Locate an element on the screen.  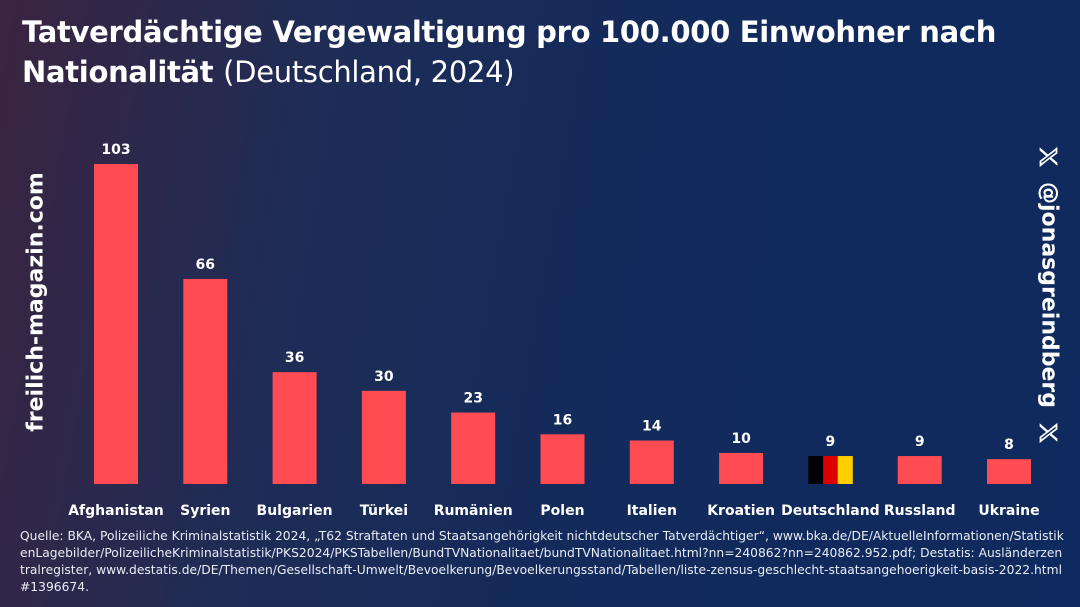
data-label: 16 is located at coordinates (562, 420).